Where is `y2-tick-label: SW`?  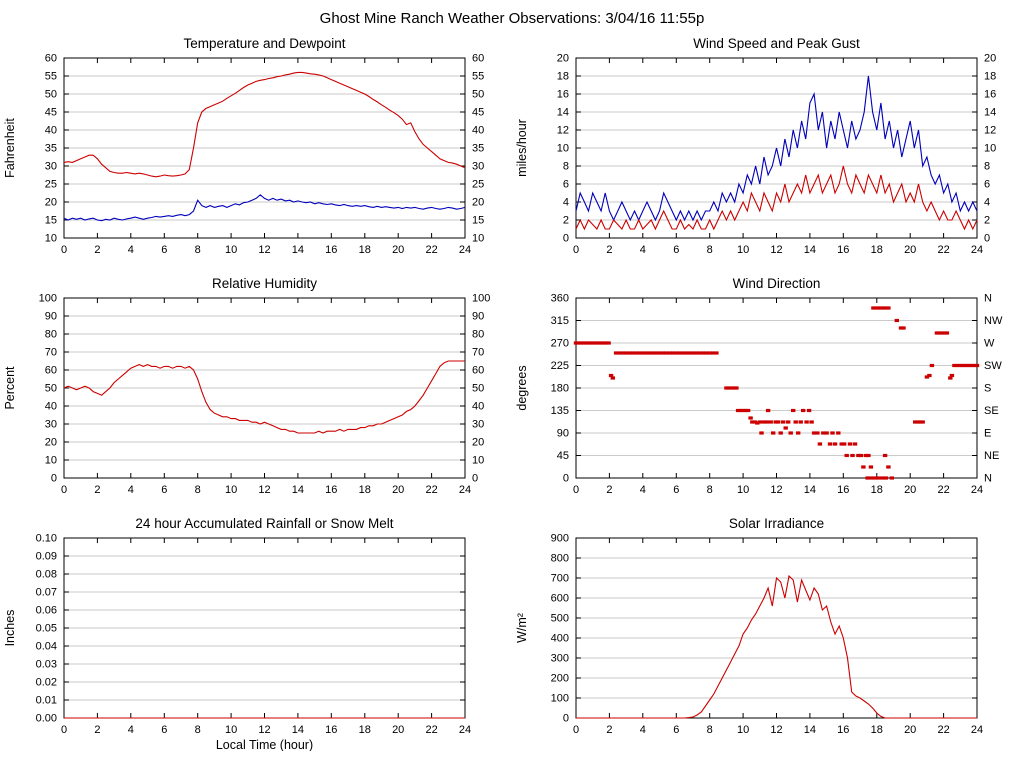
y2-tick-label: SW is located at coordinates (993, 366).